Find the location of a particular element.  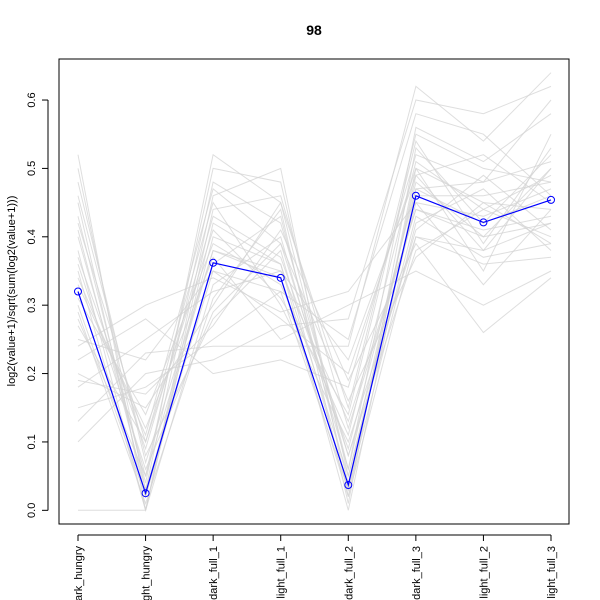

y-axis: 0.0 0.1 0.2 0.3 0.4 0.5 0.6 is located at coordinates (37, 305).